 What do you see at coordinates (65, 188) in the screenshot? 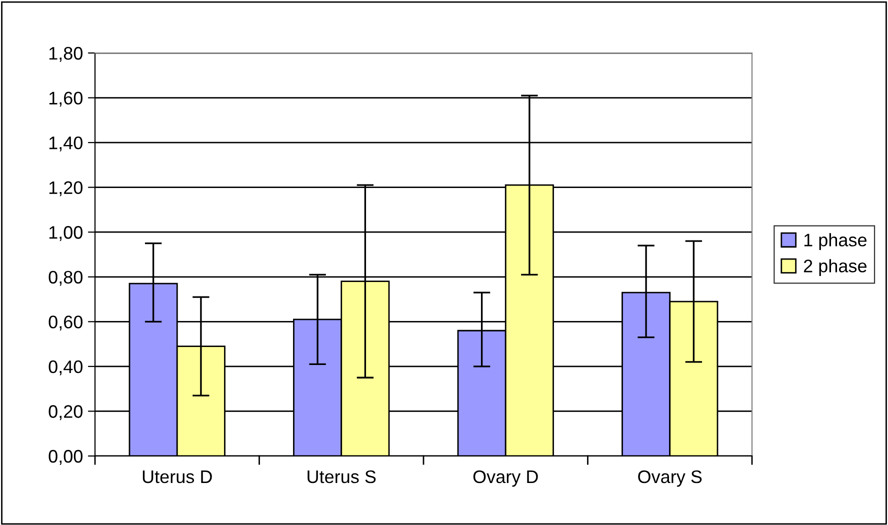
I see `y-tick-label: 1,20` at bounding box center [65, 188].